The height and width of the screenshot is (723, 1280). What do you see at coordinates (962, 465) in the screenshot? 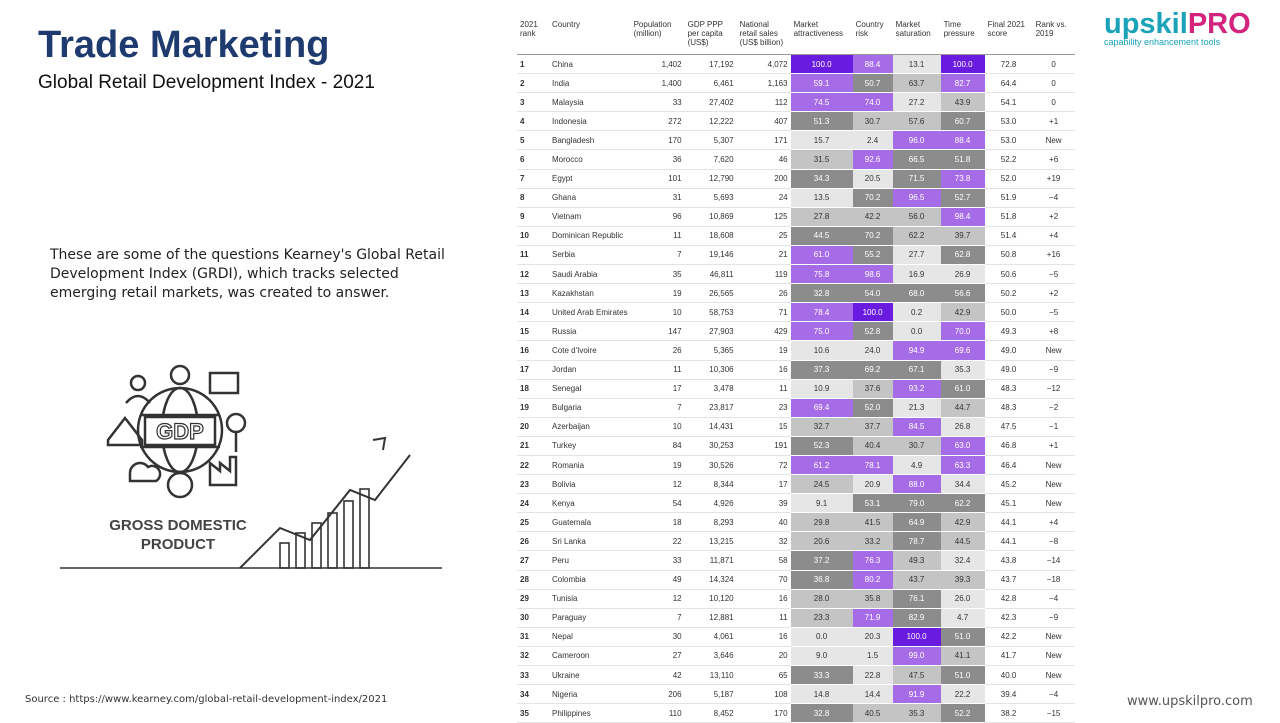
I see `table-cell: 63.3` at bounding box center [962, 465].